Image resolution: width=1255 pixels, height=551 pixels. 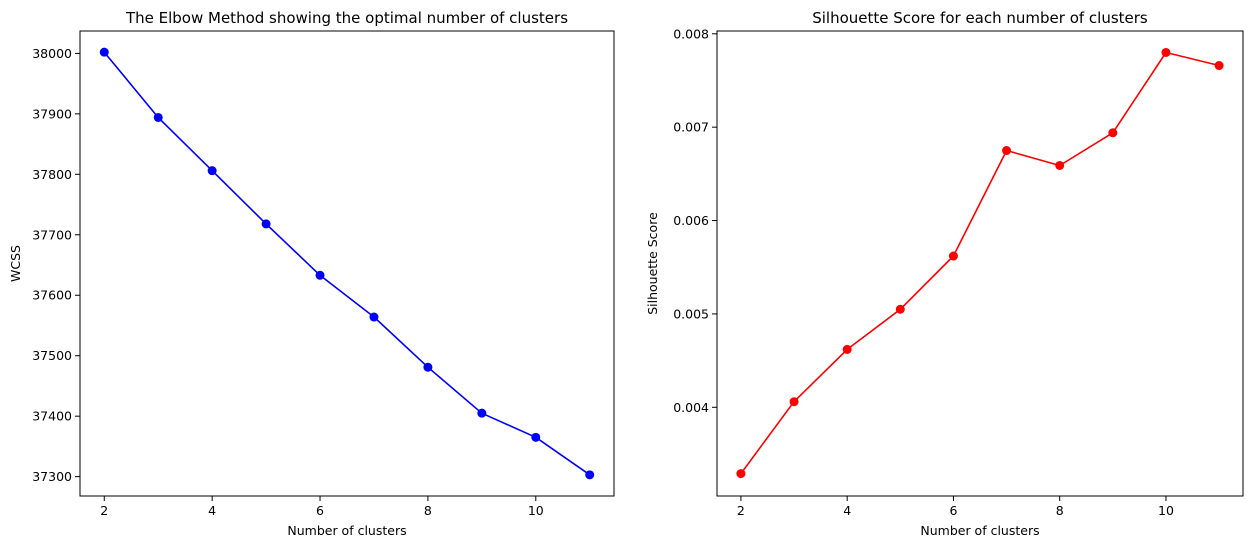 What do you see at coordinates (691, 127) in the screenshot?
I see `silhouette-chart-y-tick-label: 0.007` at bounding box center [691, 127].